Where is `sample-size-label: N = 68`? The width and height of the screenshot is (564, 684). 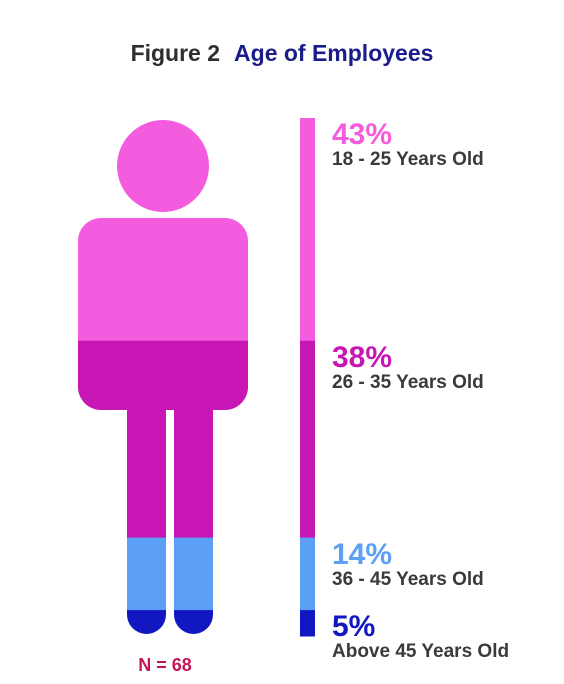 sample-size-label: N = 68 is located at coordinates (165, 665).